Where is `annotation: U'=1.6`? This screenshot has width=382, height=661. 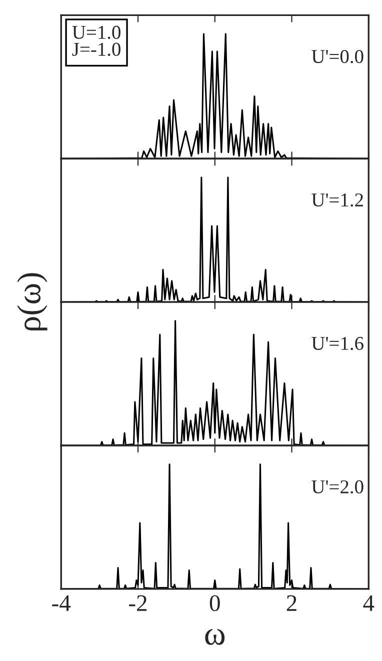
annotation: U'=1.6 is located at coordinates (338, 343).